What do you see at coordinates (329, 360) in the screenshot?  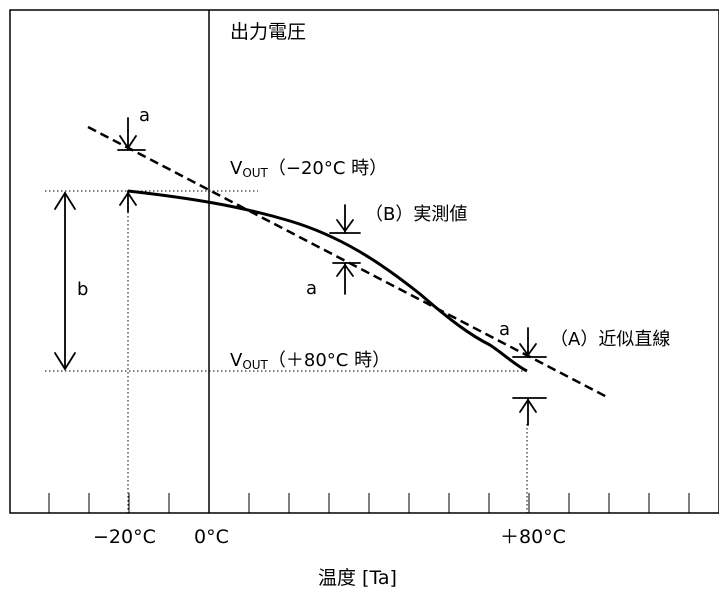 I see `vout-condition: （＋80°C 時）` at bounding box center [329, 360].